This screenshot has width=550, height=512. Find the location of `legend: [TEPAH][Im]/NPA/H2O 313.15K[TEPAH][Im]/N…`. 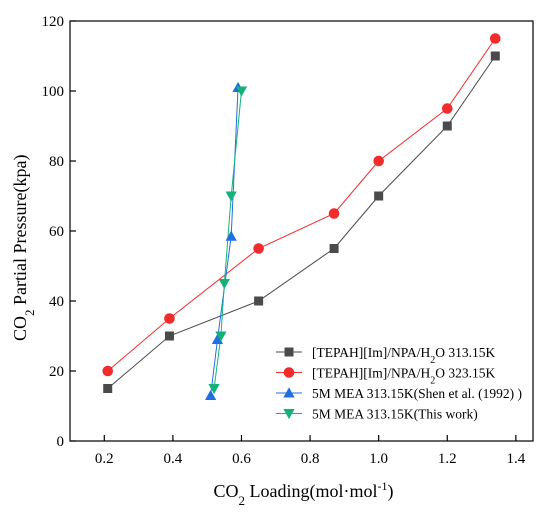

legend: [TEPAH][Im]/NPA/H2O 313.15K[TEPAH][Im]/N… is located at coordinates (399, 383).